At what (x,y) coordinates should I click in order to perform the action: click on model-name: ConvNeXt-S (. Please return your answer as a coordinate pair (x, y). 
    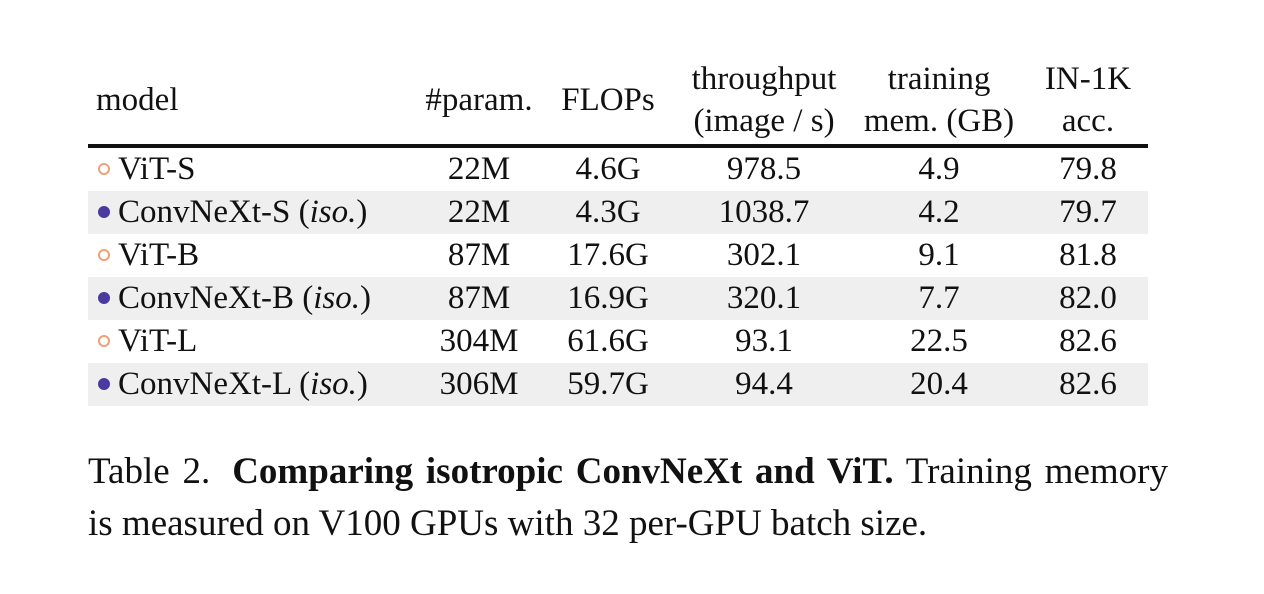
    Looking at the image, I should click on (214, 212).